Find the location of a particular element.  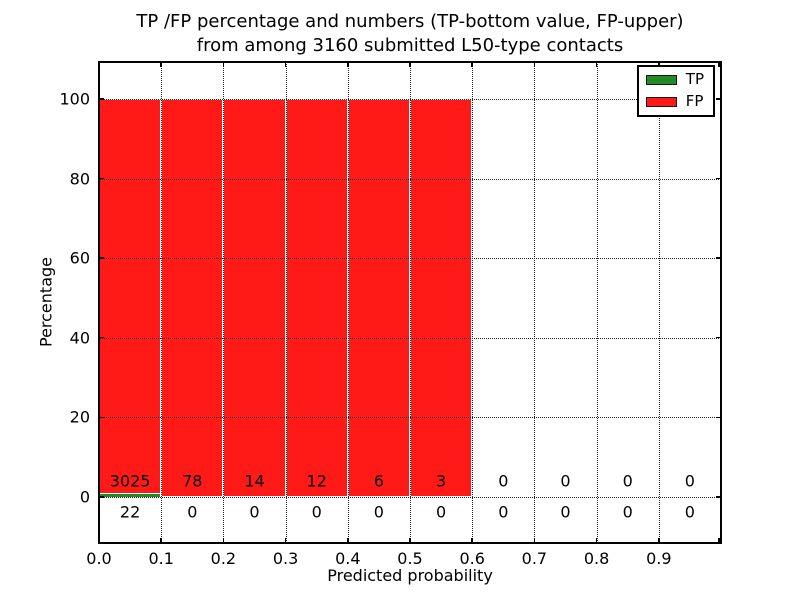

tp-legend-label: TP is located at coordinates (694, 79).